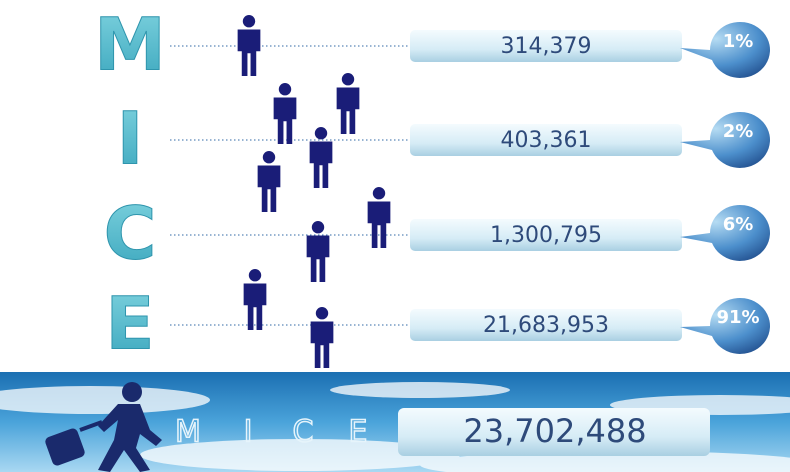 Image resolution: width=790 pixels, height=472 pixels. What do you see at coordinates (188, 432) in the screenshot?
I see `footer-letter: M` at bounding box center [188, 432].